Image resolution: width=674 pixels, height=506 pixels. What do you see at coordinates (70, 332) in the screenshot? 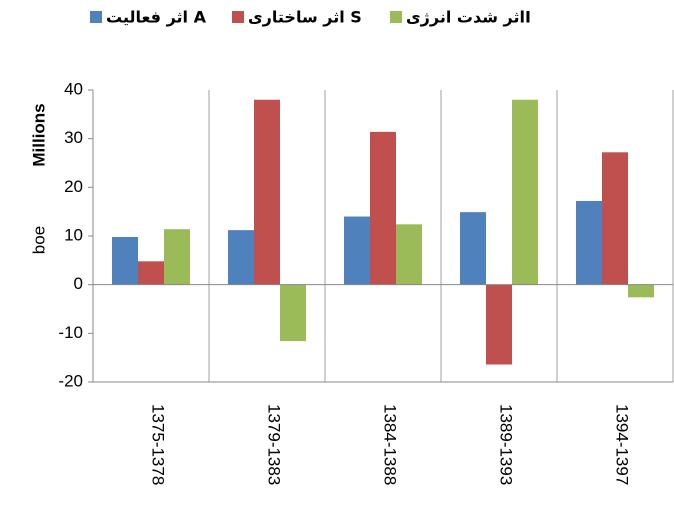
I see `y-tick-label: -10` at bounding box center [70, 332].